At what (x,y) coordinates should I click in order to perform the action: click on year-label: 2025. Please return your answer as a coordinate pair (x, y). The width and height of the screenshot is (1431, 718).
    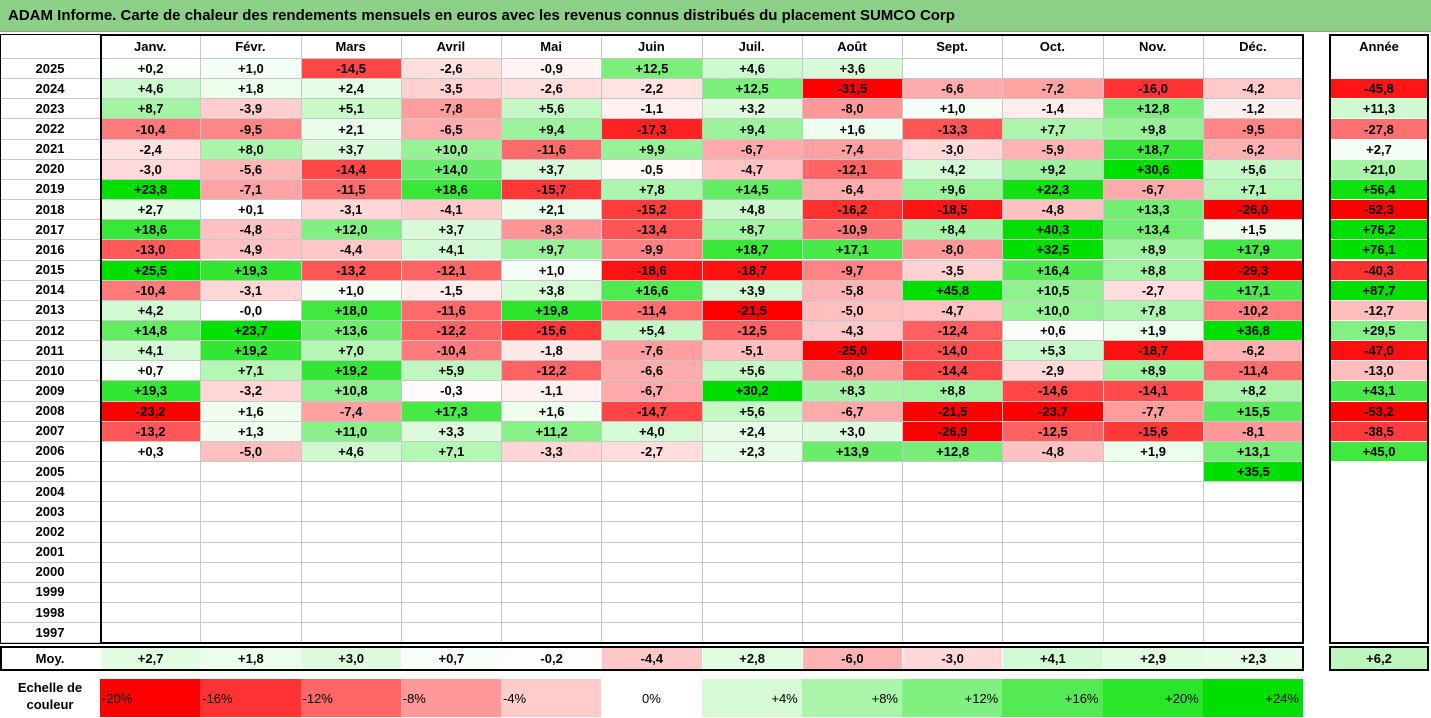
    Looking at the image, I should click on (50, 68).